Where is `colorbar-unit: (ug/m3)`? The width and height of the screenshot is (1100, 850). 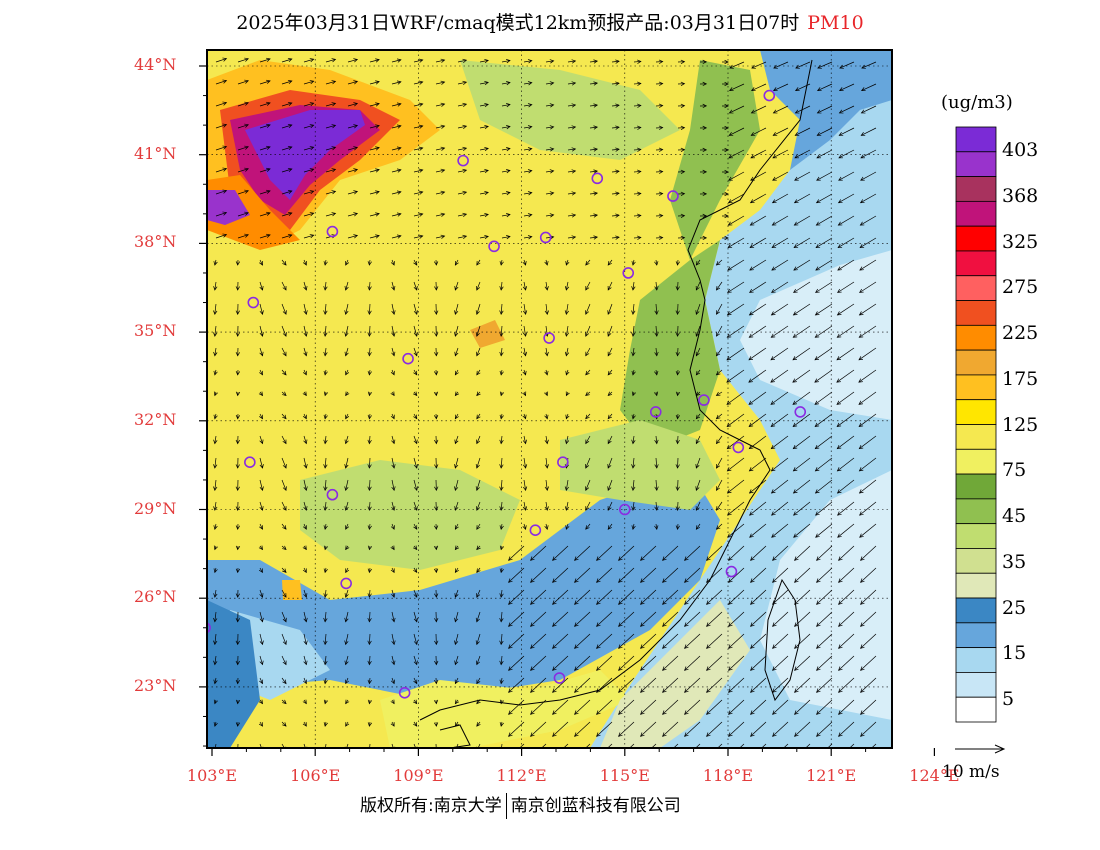 colorbar-unit: (ug/m3) is located at coordinates (977, 102).